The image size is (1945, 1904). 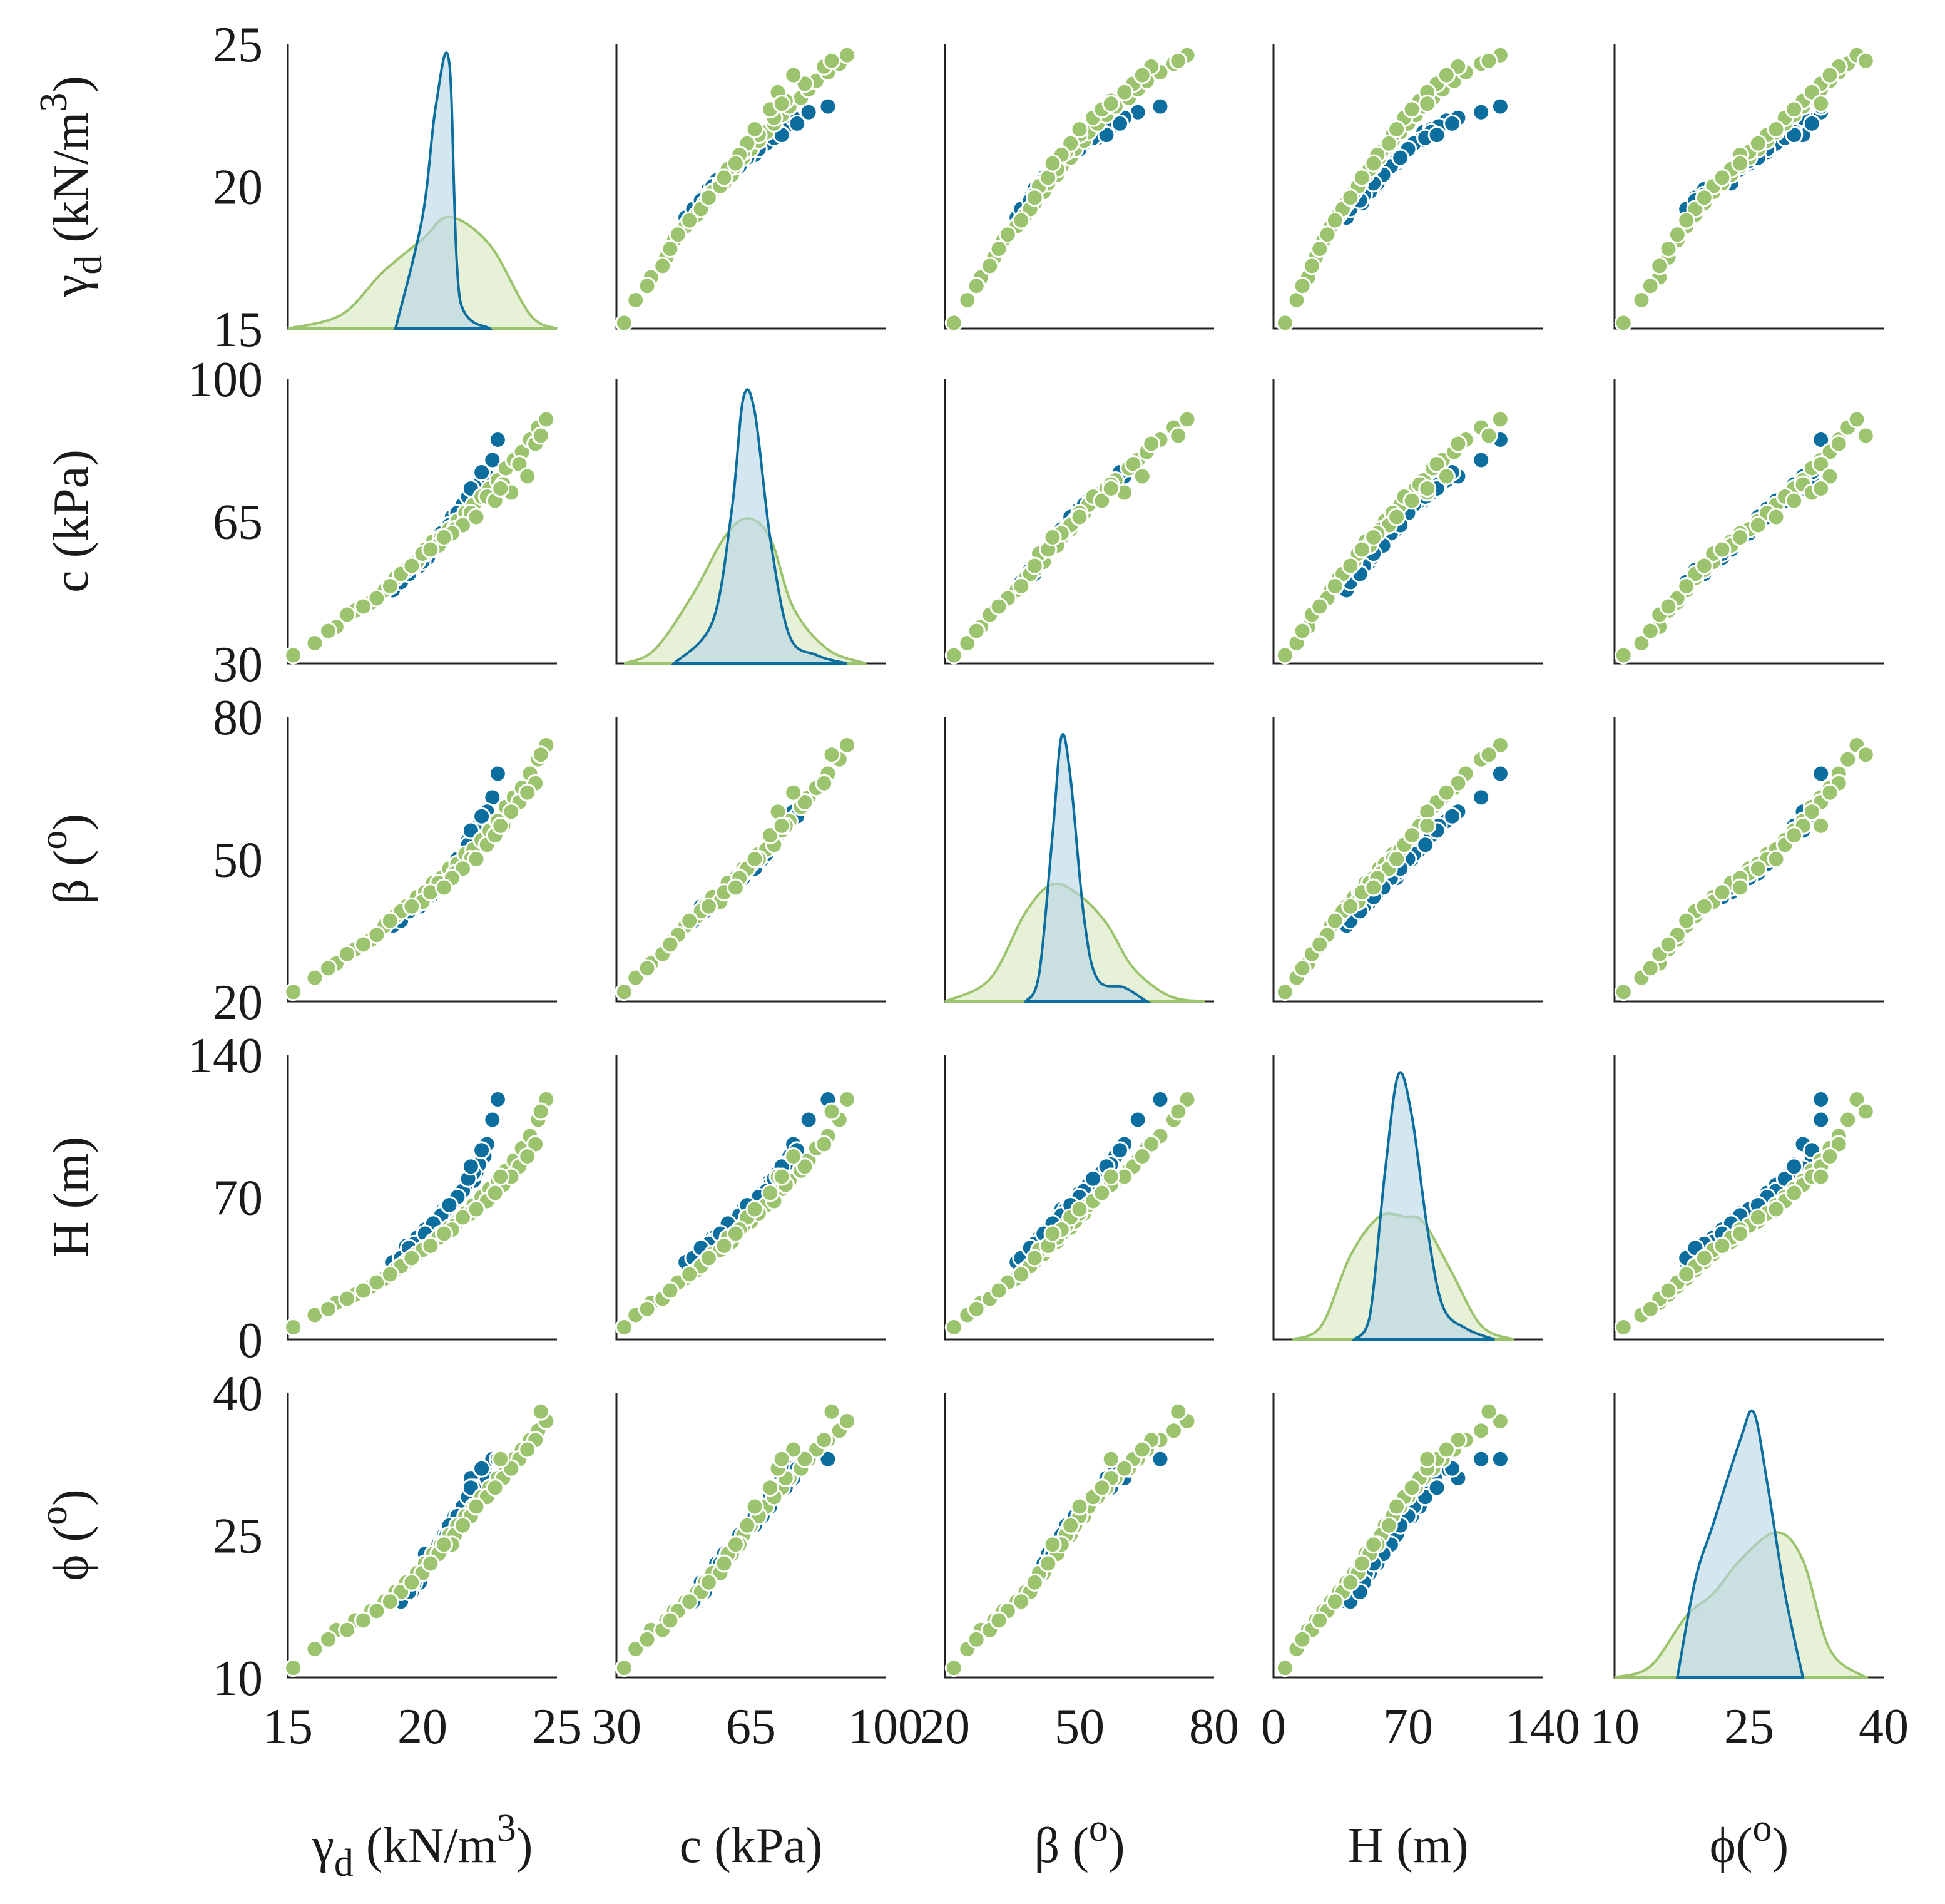 I want to click on panel-gd-vs-phi, so click(x=1748, y=188).